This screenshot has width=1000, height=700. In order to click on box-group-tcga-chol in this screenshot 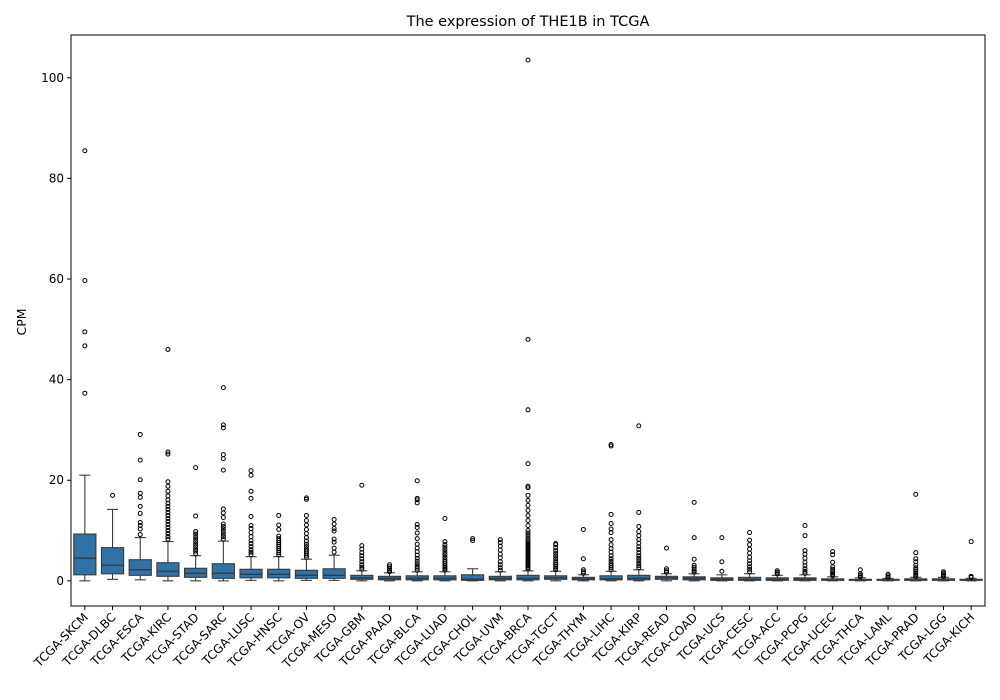, I will do `click(472, 559)`.